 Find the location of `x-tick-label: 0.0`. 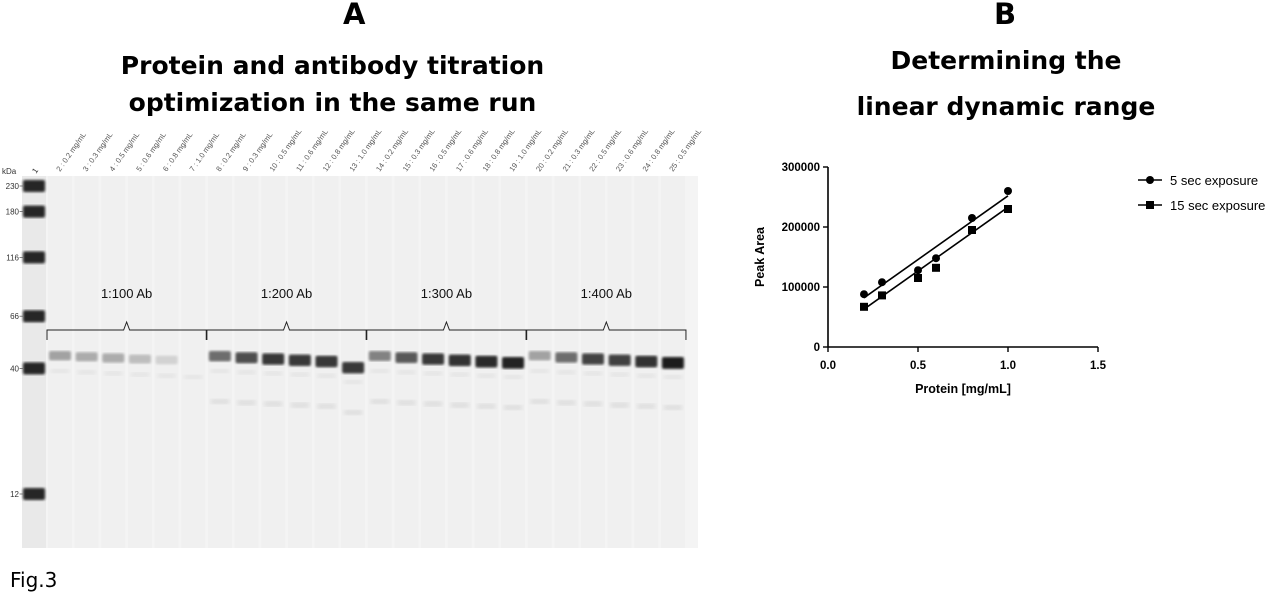

x-tick-label: 0.0 is located at coordinates (828, 366).